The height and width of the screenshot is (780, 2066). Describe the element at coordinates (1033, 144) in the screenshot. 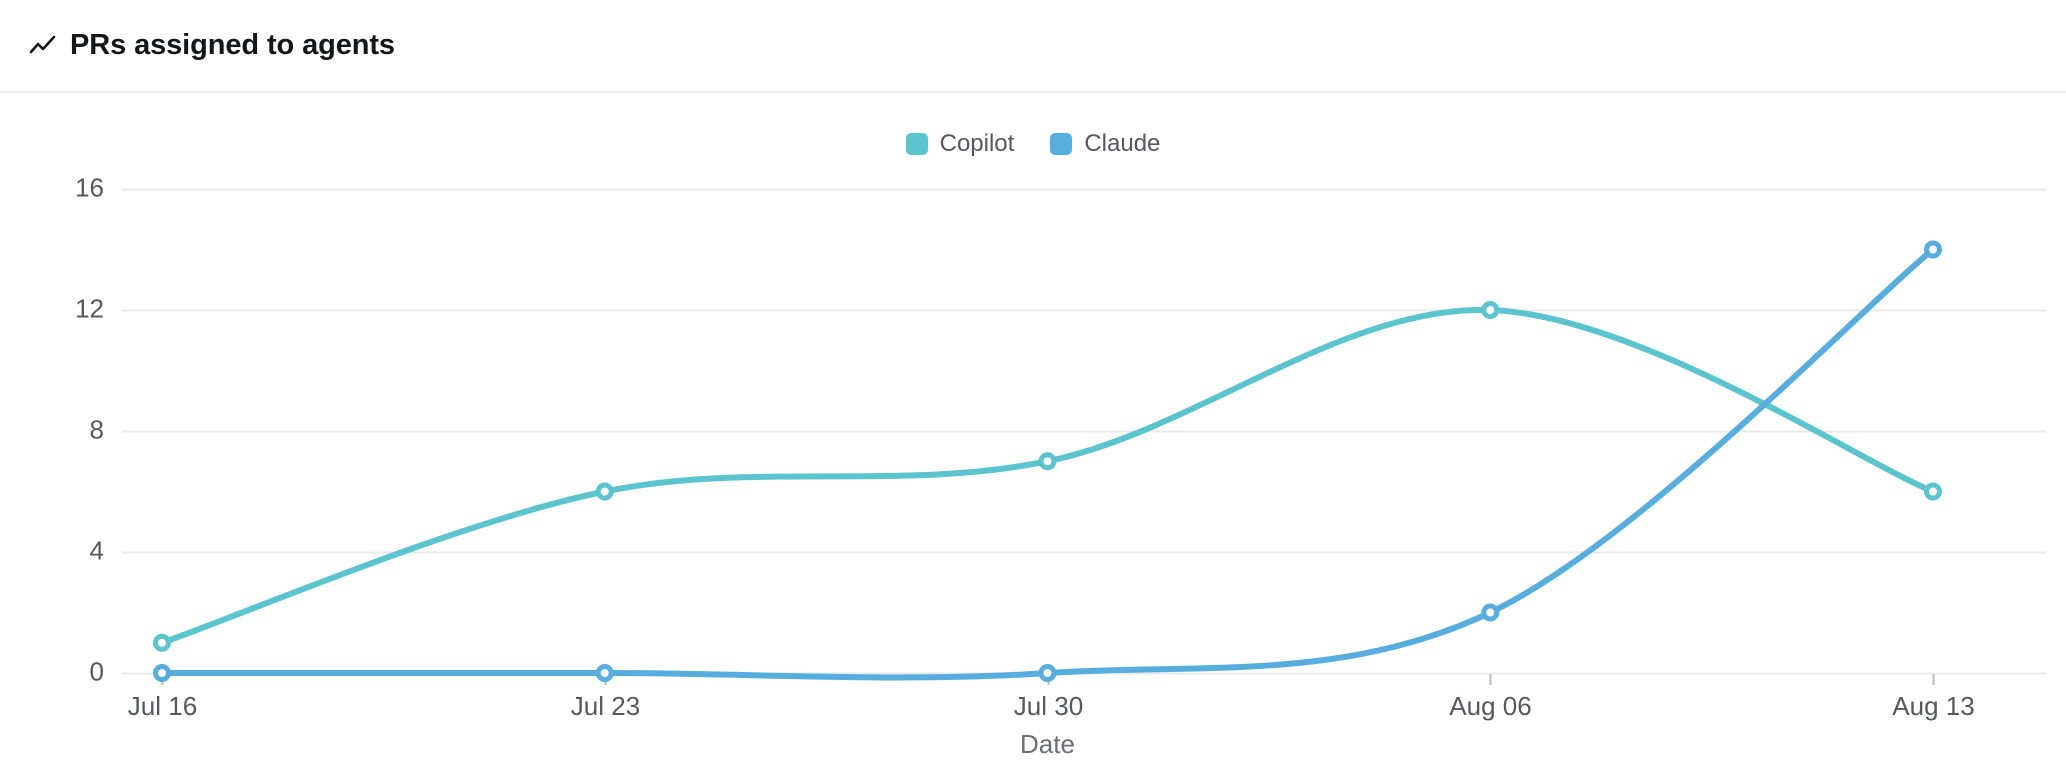

I see `chart-legend: Copilot Claude` at that location.